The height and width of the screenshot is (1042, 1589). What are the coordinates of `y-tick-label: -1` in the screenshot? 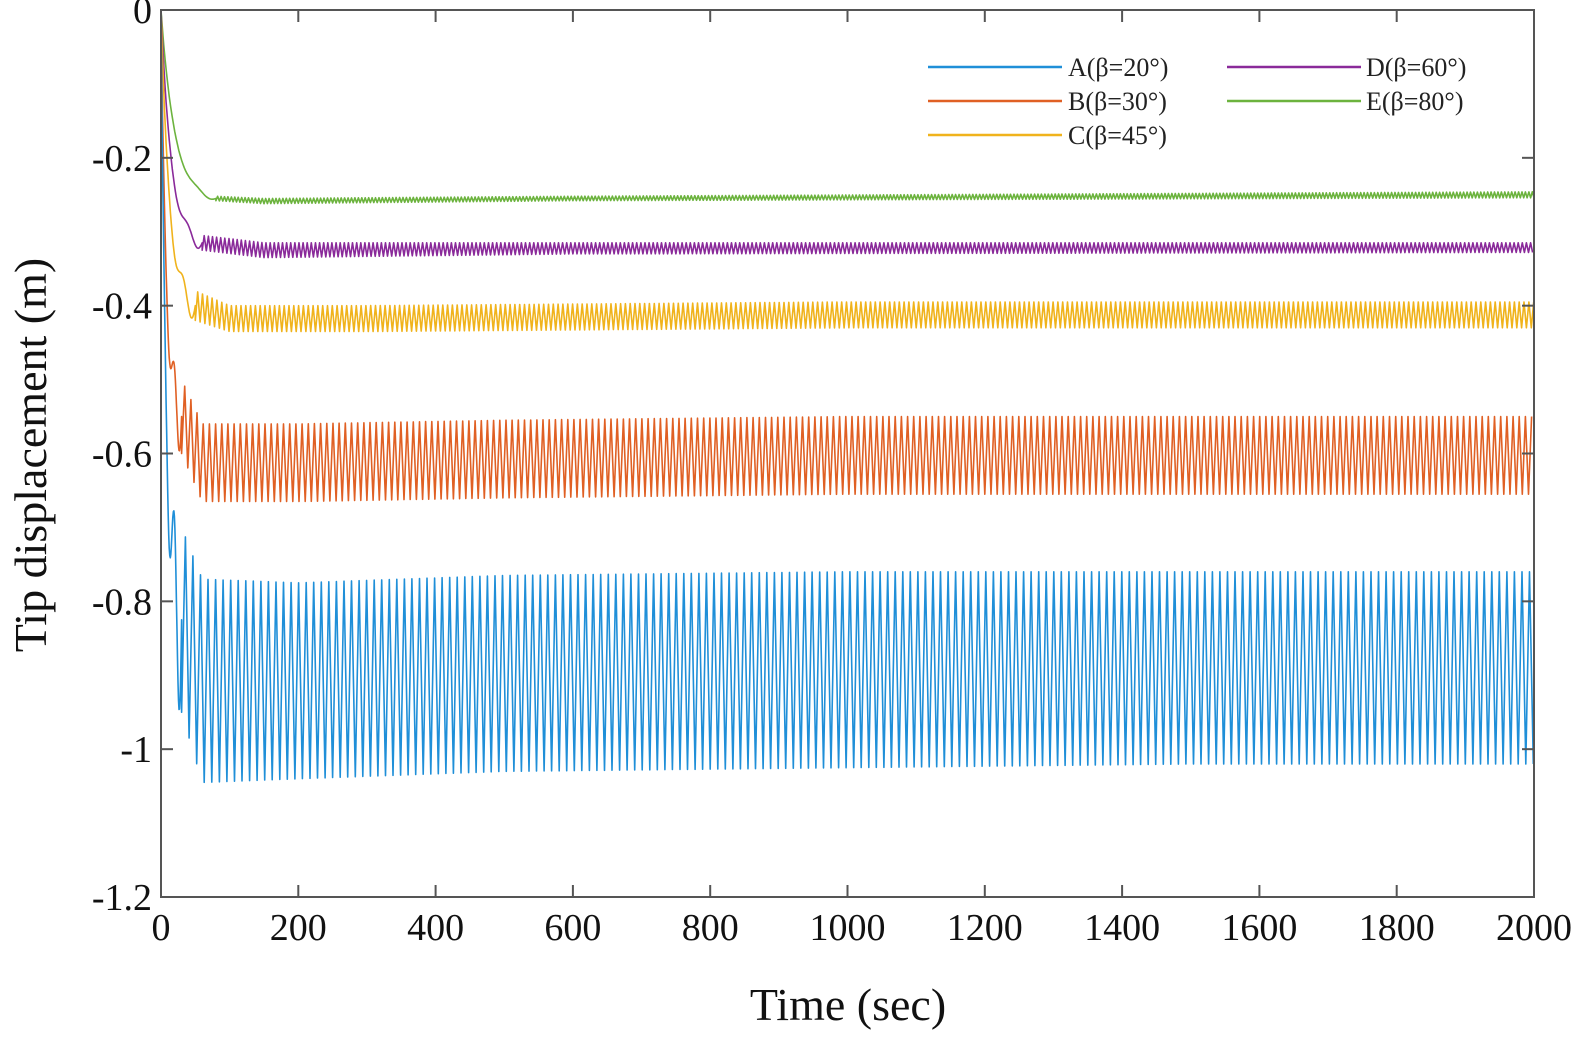 It's located at (136, 750).